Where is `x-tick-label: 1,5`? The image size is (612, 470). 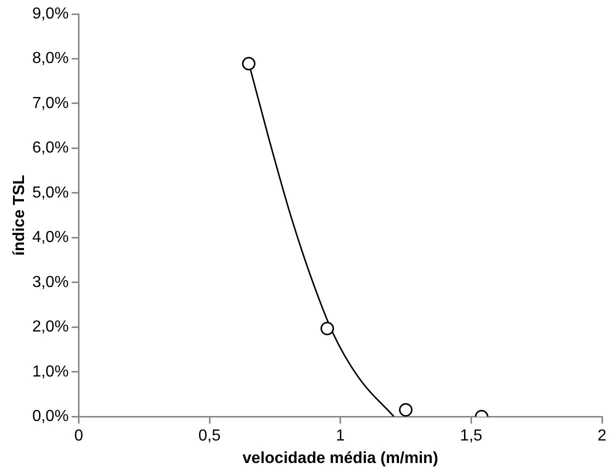 x-tick-label: 1,5 is located at coordinates (471, 436).